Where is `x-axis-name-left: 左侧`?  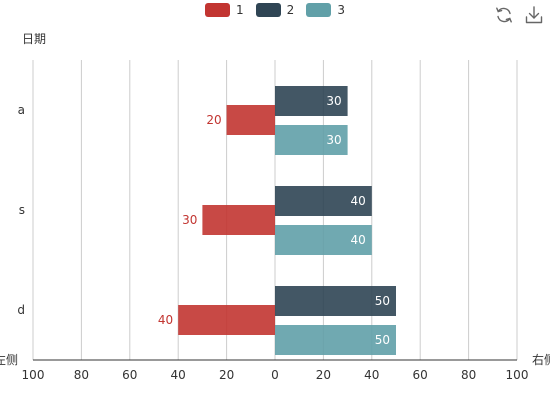 x-axis-name-left: 左侧 is located at coordinates (9, 359).